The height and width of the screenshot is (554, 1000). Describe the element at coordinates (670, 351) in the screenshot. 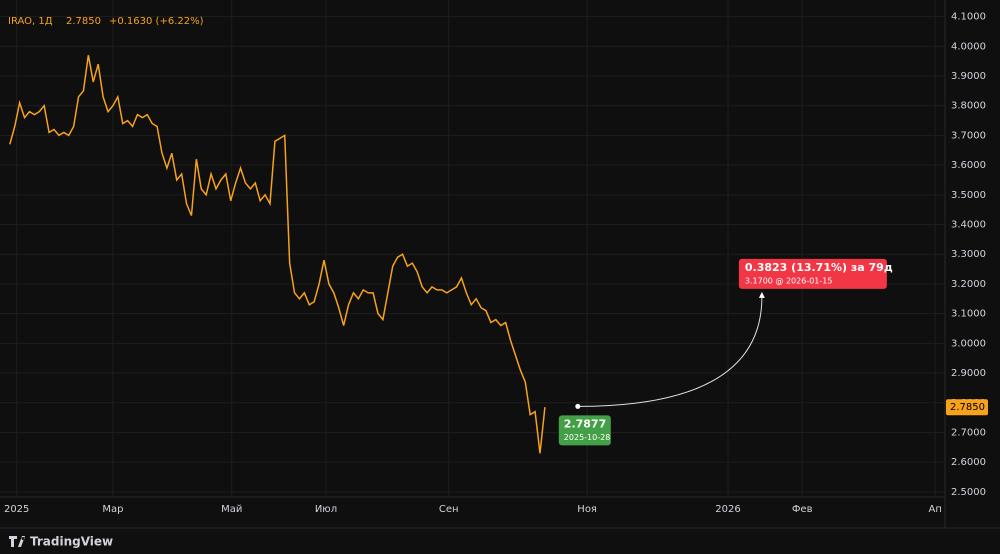

I see `projection-curve` at that location.